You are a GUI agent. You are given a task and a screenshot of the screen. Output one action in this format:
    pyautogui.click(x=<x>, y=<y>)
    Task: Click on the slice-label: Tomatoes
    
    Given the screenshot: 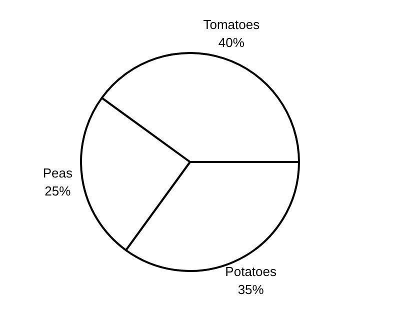 What is the action you would take?
    pyautogui.click(x=231, y=24)
    